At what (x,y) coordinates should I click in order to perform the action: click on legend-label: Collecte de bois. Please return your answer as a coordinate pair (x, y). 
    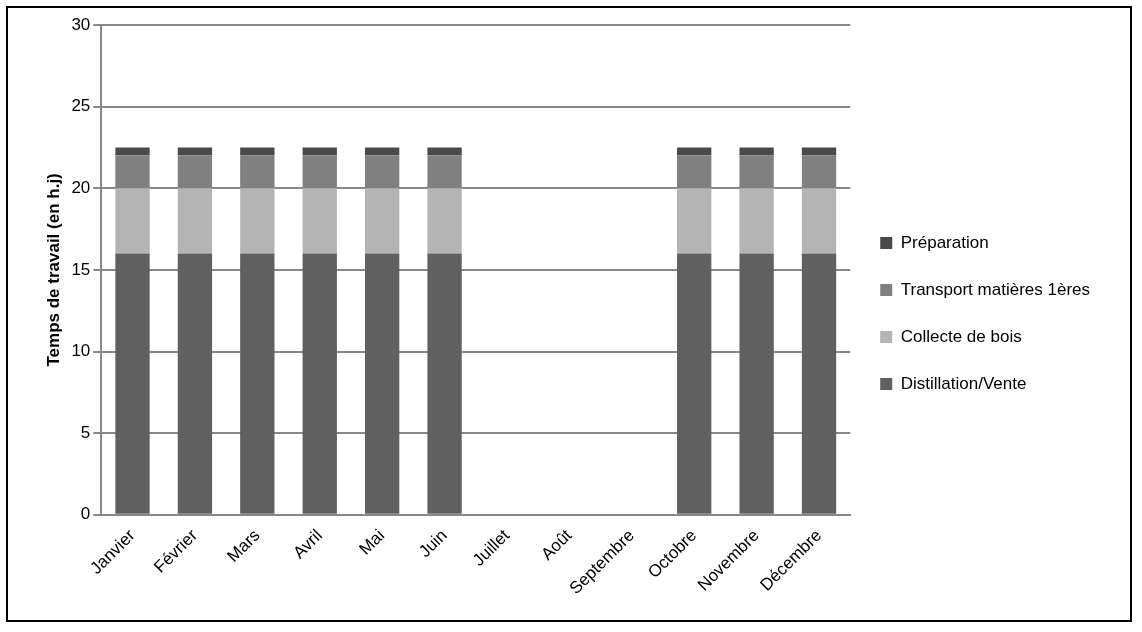
    Looking at the image, I should click on (961, 336).